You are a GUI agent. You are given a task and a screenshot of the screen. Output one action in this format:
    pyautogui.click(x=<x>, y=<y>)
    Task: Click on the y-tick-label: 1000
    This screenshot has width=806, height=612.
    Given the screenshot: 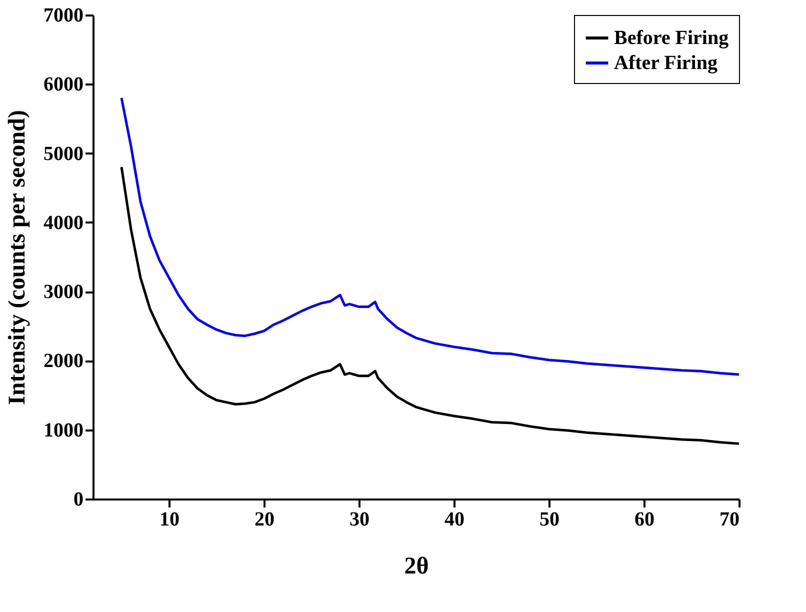 What is the action you would take?
    pyautogui.click(x=64, y=430)
    